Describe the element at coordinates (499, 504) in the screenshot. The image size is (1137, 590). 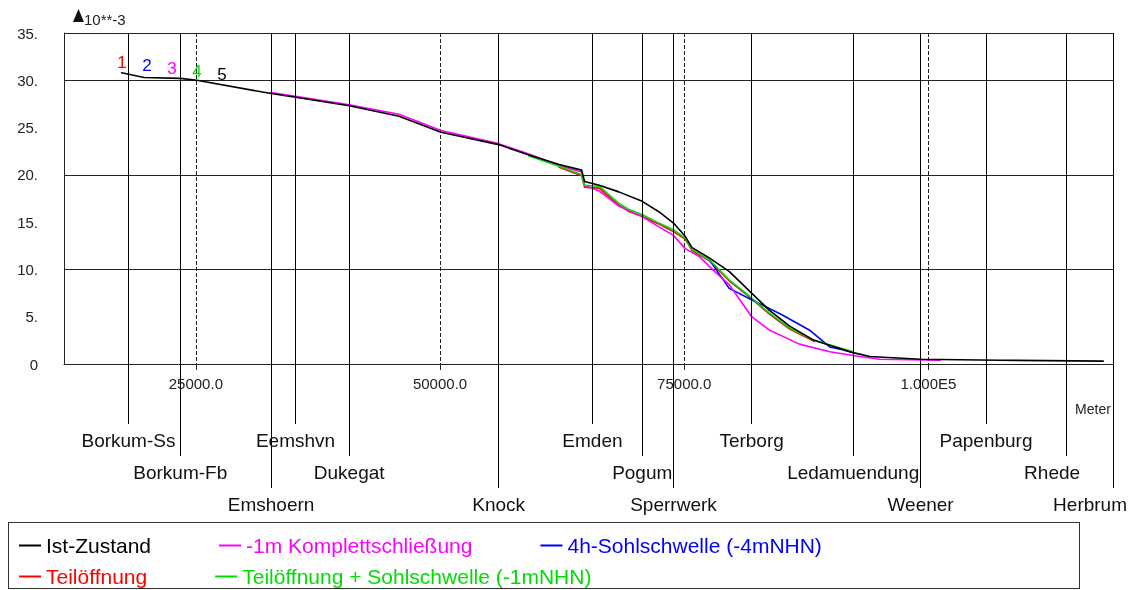
I see `ref-line-label: Knock` at that location.